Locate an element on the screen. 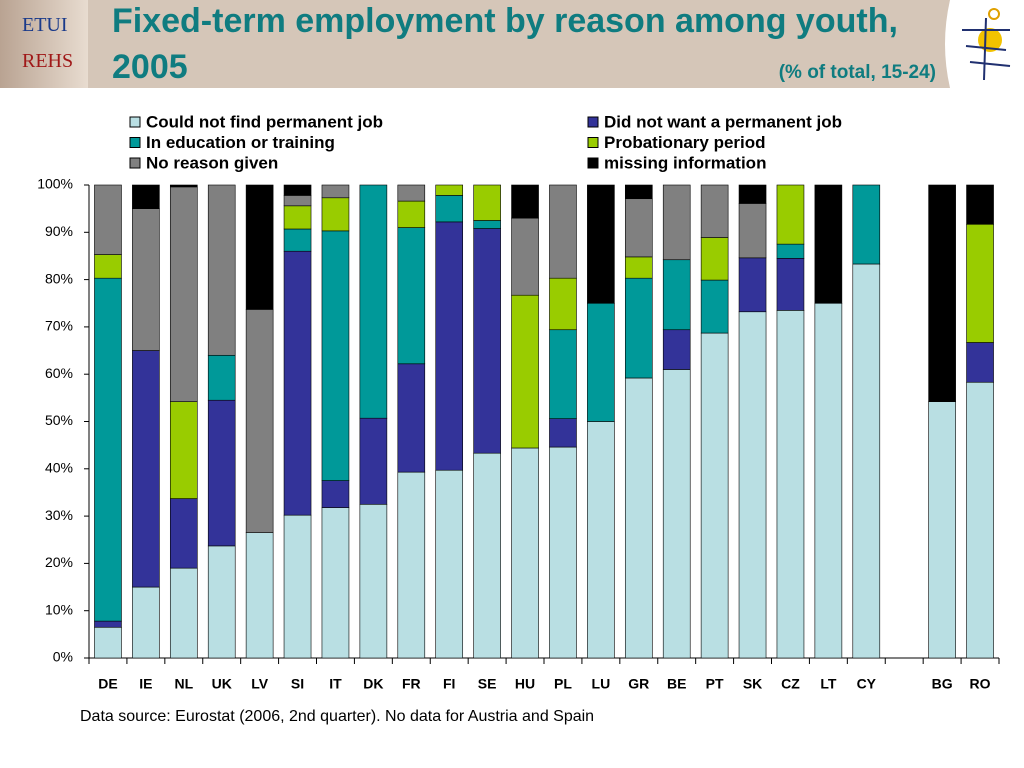 Image resolution: width=1024 pixels, height=768 pixels. y-tick-label: 60% is located at coordinates (59, 373).